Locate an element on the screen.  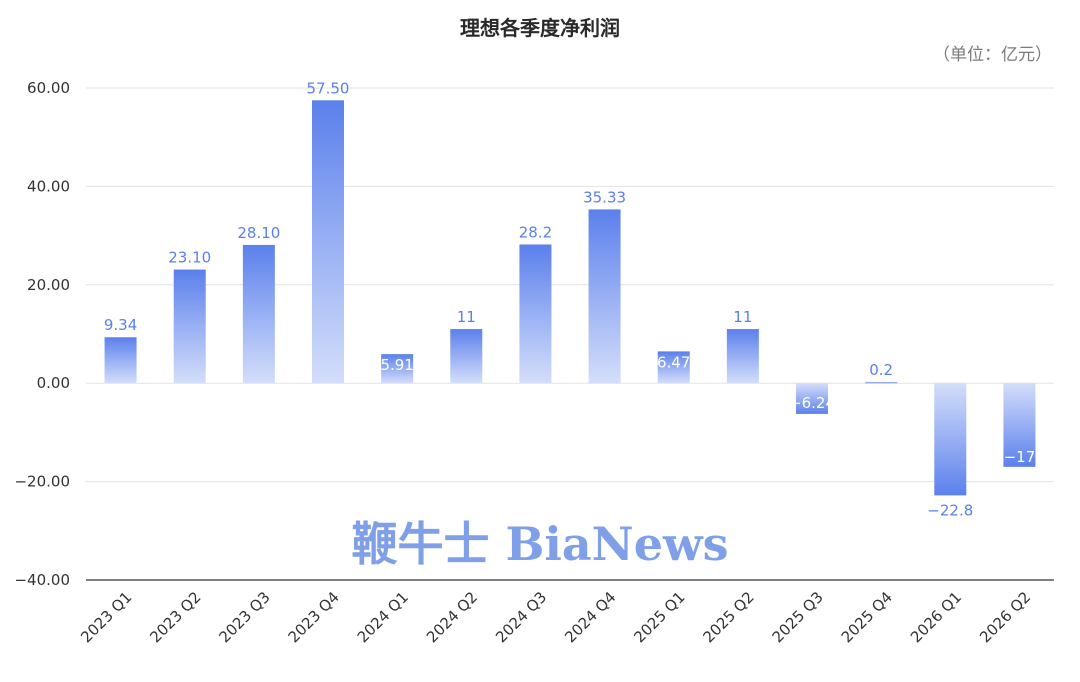
x-tick-label: 2026 Q1 is located at coordinates (936, 617).